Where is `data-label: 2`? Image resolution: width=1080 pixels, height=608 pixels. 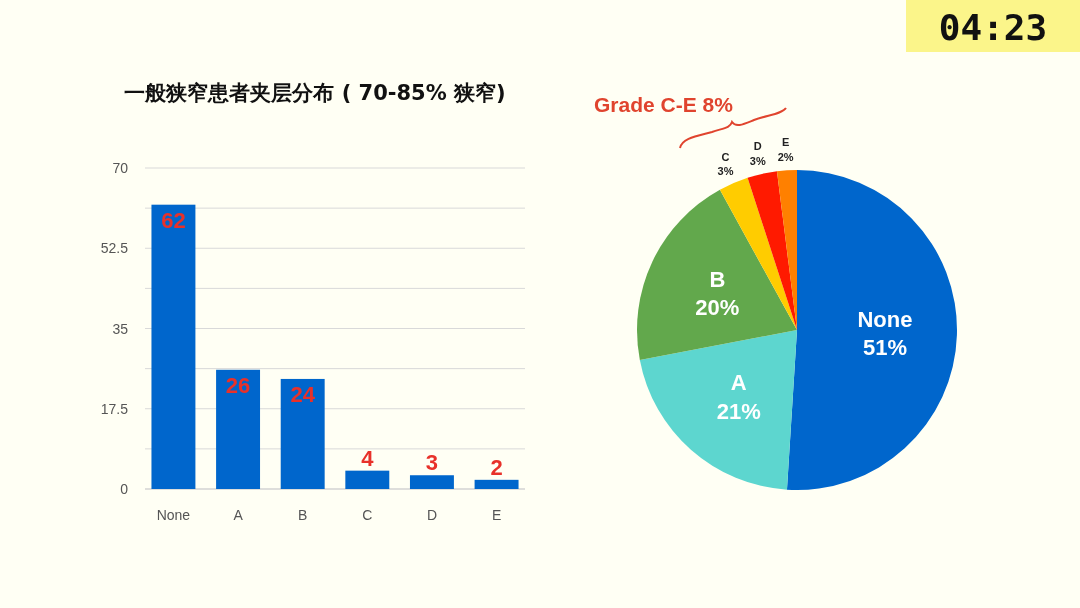
data-label: 2 is located at coordinates (496, 467).